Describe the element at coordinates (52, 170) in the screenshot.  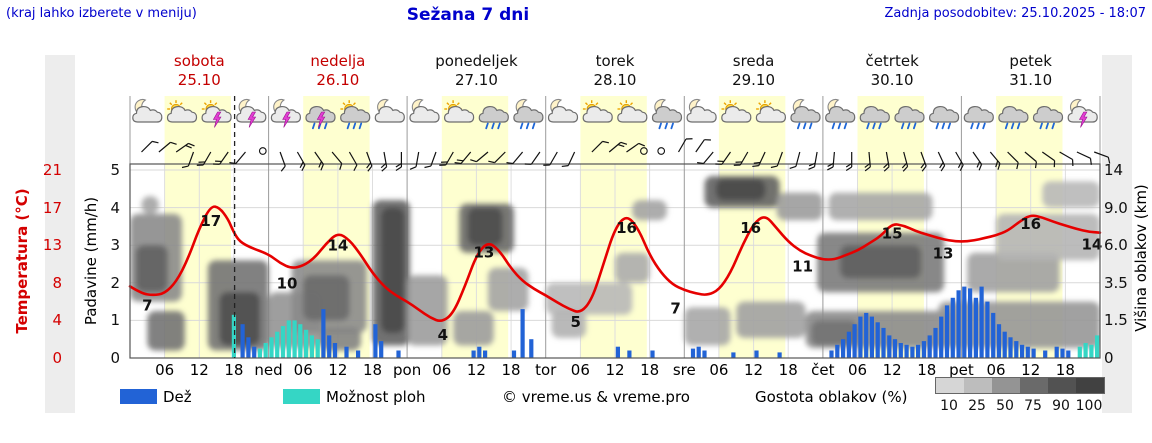
I see `temp-tick-label: 21` at that location.